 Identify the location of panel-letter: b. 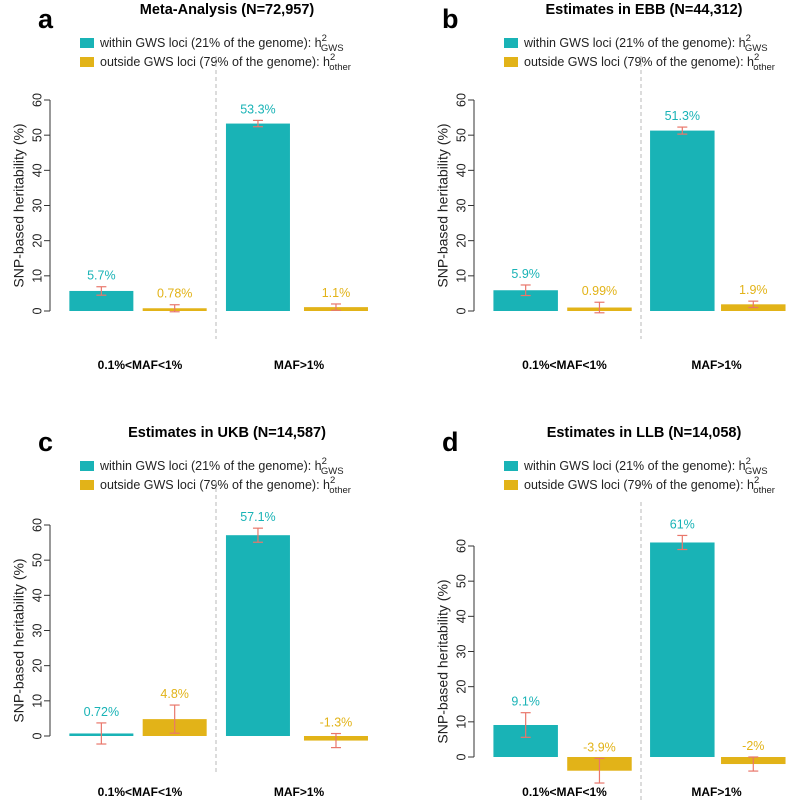
(450, 19).